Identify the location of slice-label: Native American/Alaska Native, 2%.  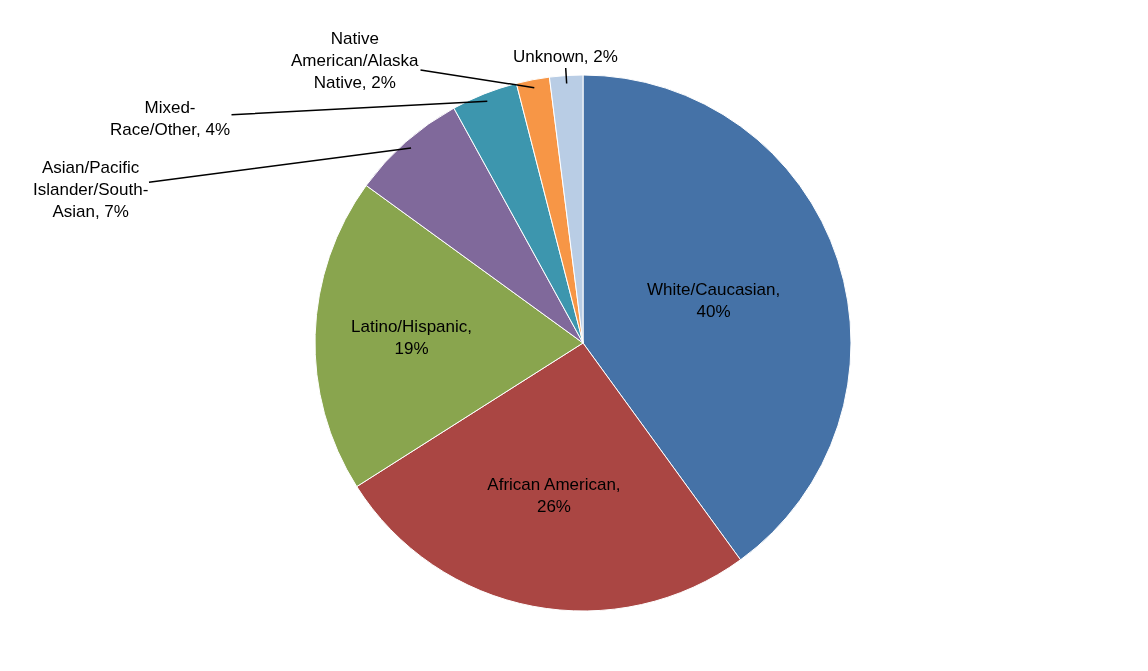
(355, 61).